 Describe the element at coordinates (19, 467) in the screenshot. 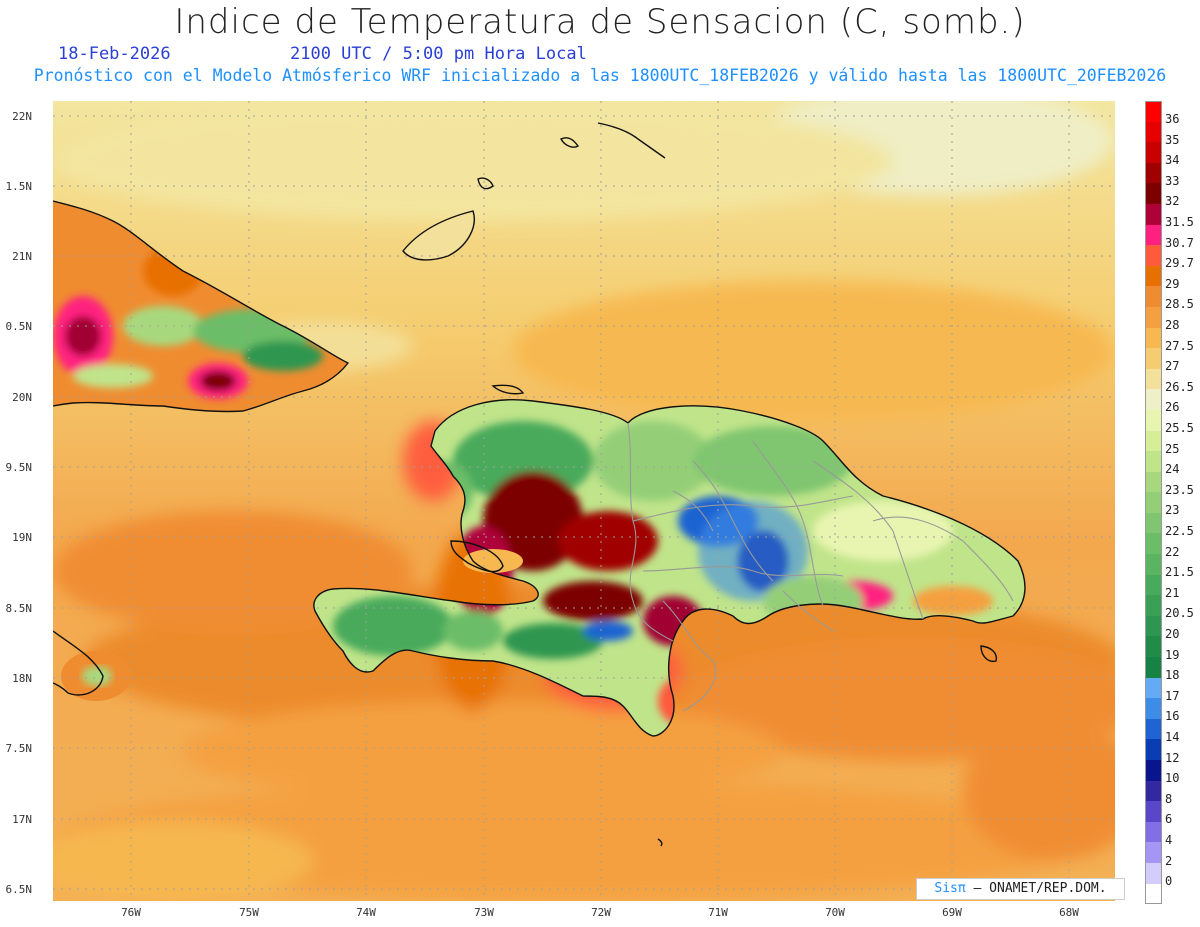

I see `lat-label: 9.5N` at that location.